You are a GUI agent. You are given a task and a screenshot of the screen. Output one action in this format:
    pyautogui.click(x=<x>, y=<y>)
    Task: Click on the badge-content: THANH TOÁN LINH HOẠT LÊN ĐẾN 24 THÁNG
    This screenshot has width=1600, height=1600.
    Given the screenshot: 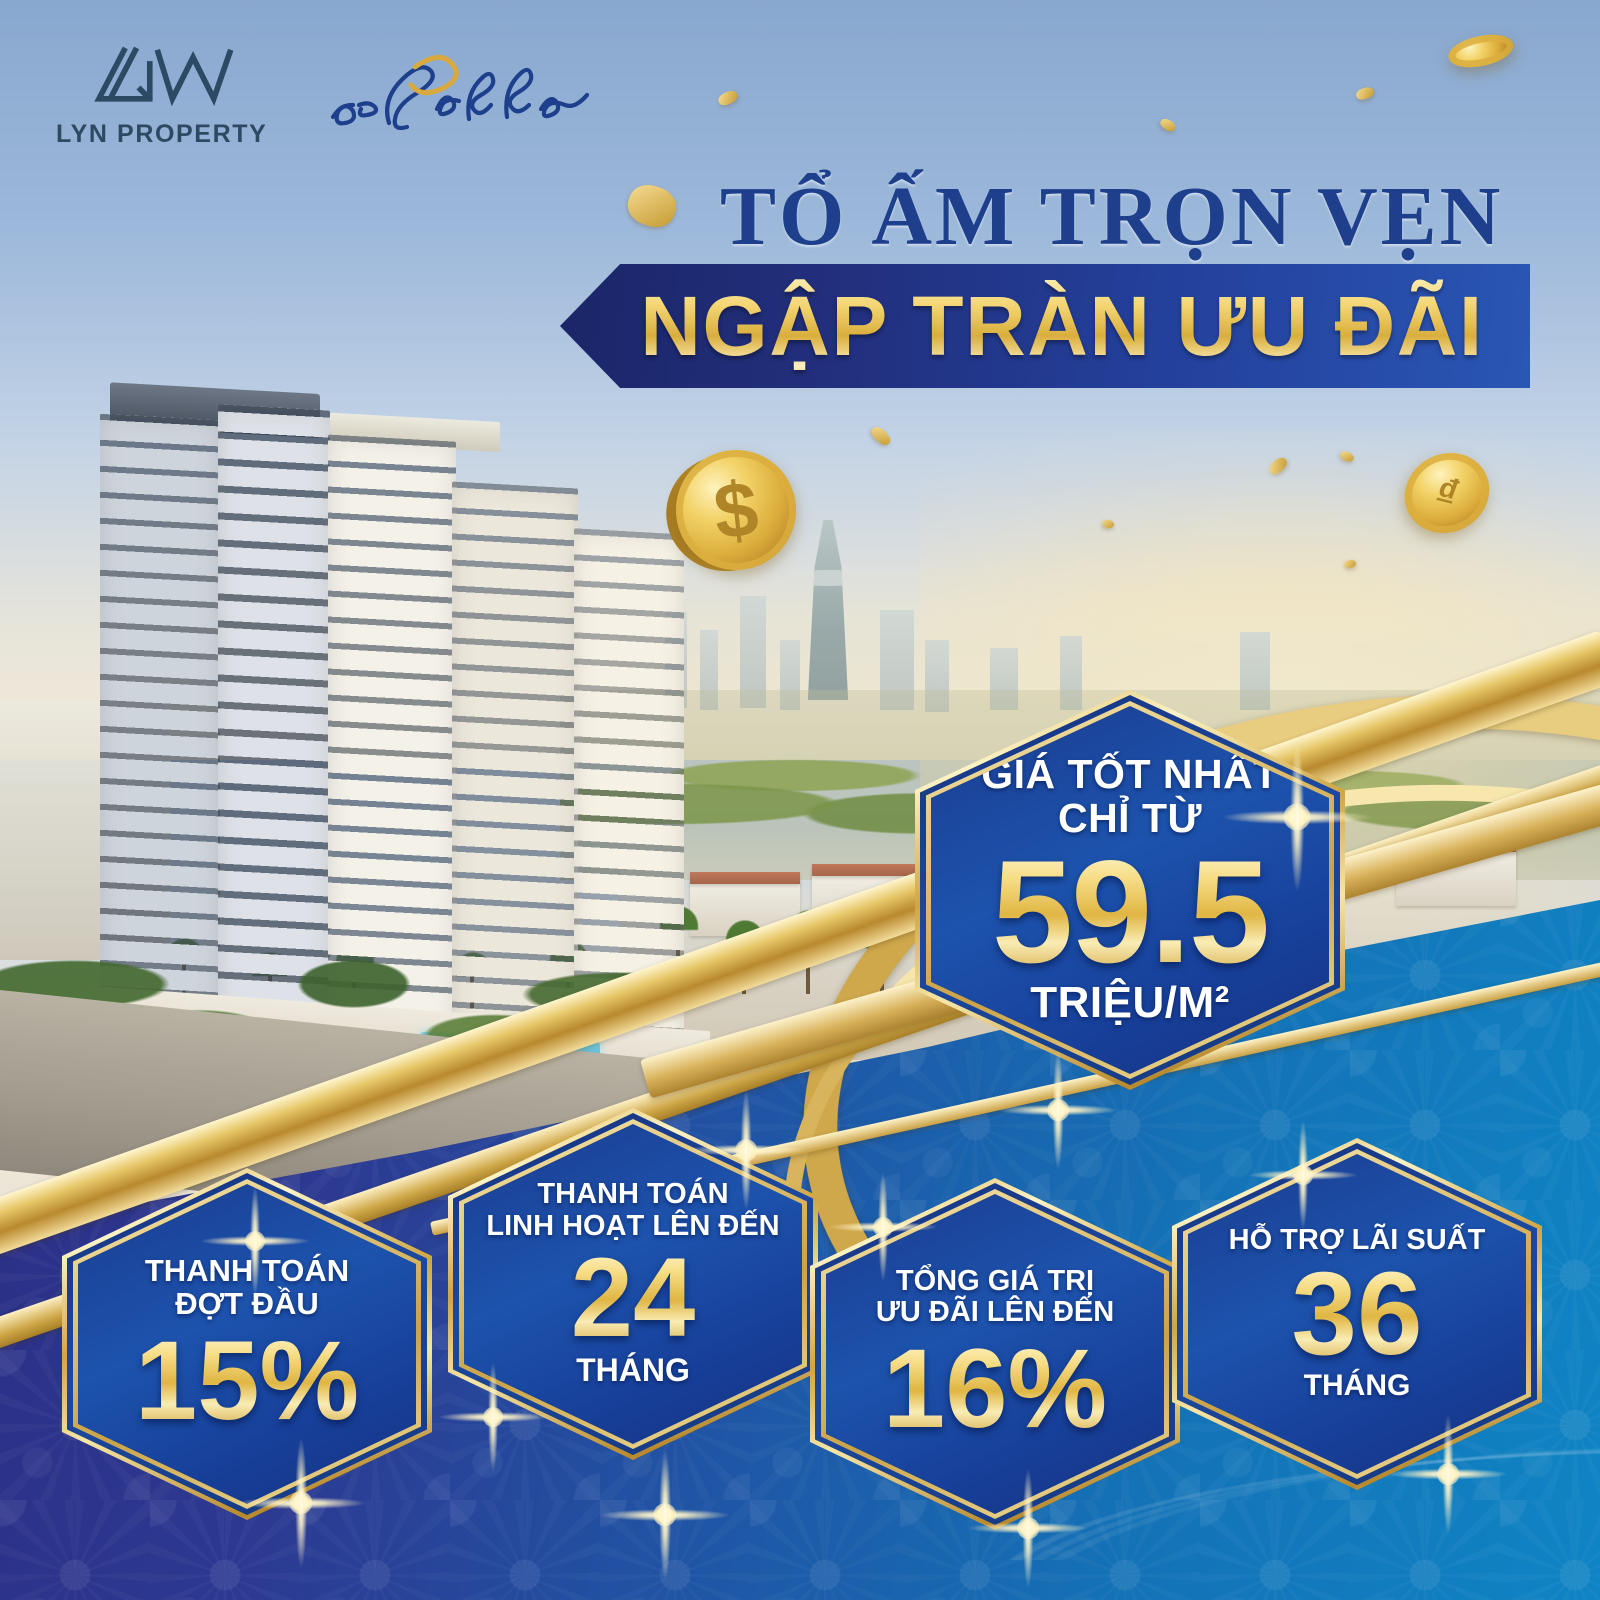 What is the action you would take?
    pyautogui.click(x=633, y=1284)
    